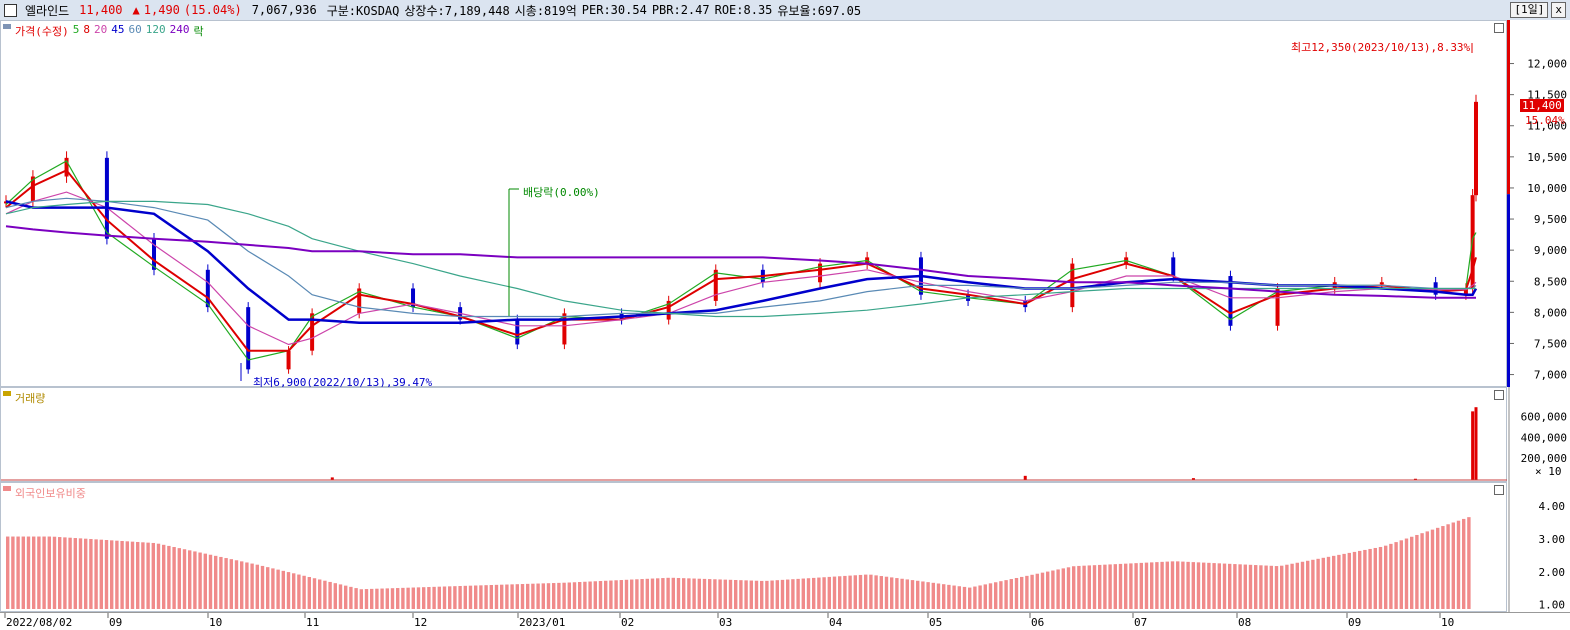 This screenshot has height=630, width=1570. What do you see at coordinates (1447, 622) in the screenshot?
I see `date-tick-label: 10` at bounding box center [1447, 622].